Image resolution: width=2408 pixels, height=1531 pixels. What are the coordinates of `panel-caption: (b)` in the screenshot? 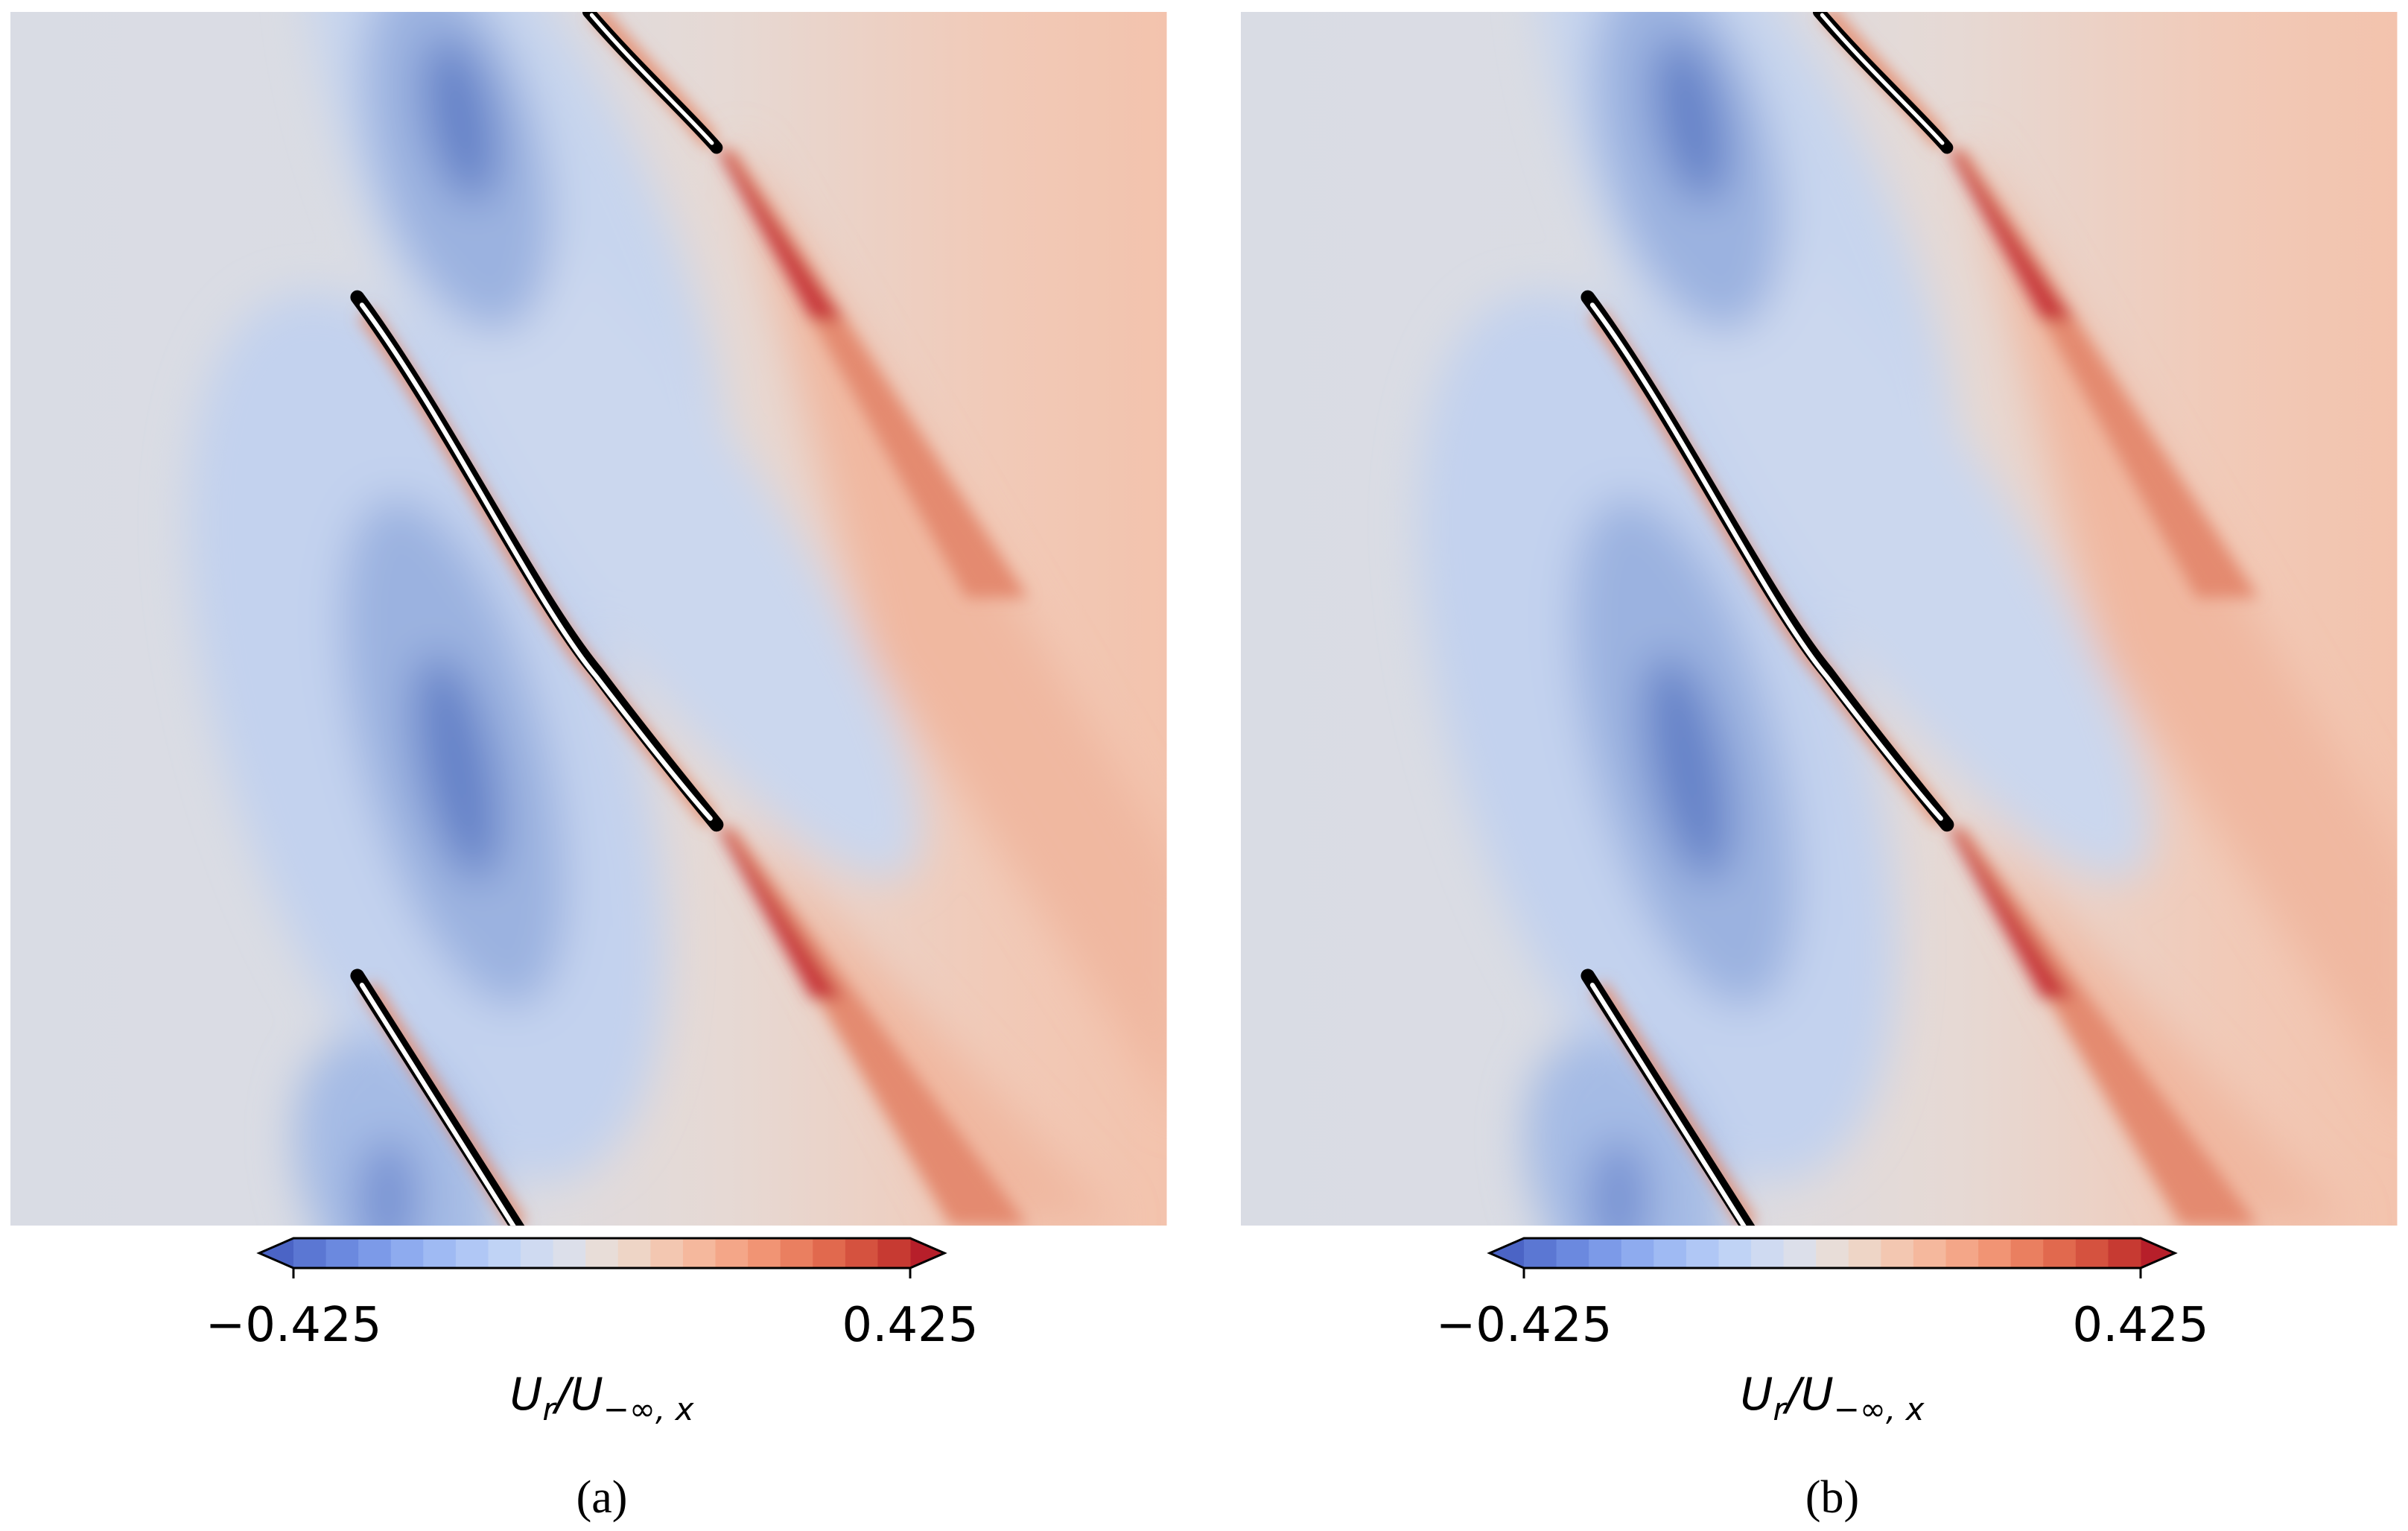 It's located at (1832, 1497).